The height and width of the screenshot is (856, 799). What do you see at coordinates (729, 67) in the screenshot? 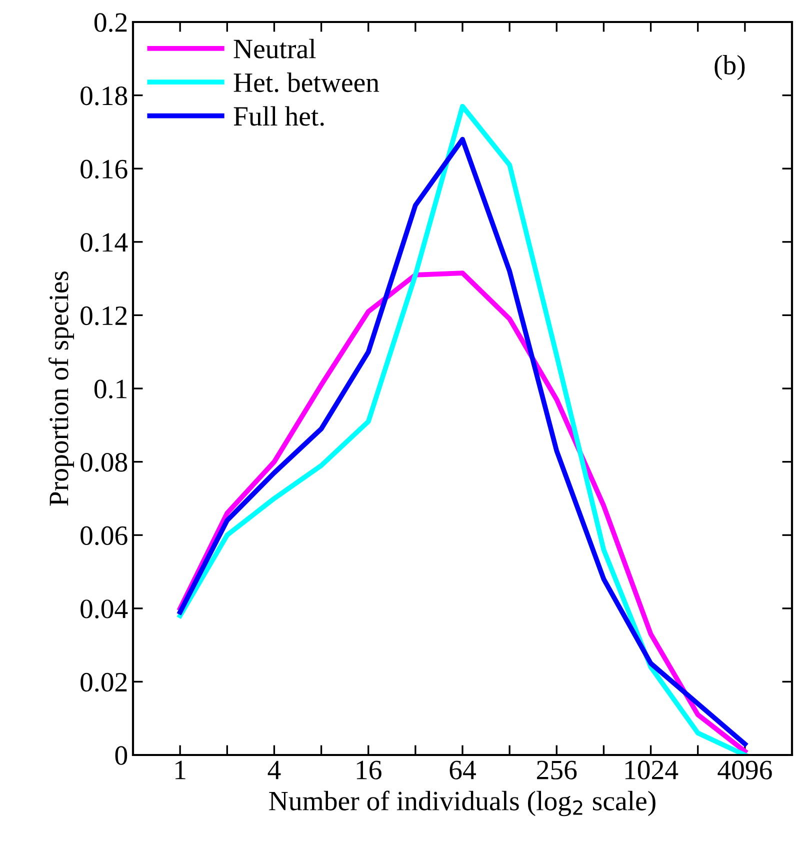
I see `annotation: (b)` at bounding box center [729, 67].